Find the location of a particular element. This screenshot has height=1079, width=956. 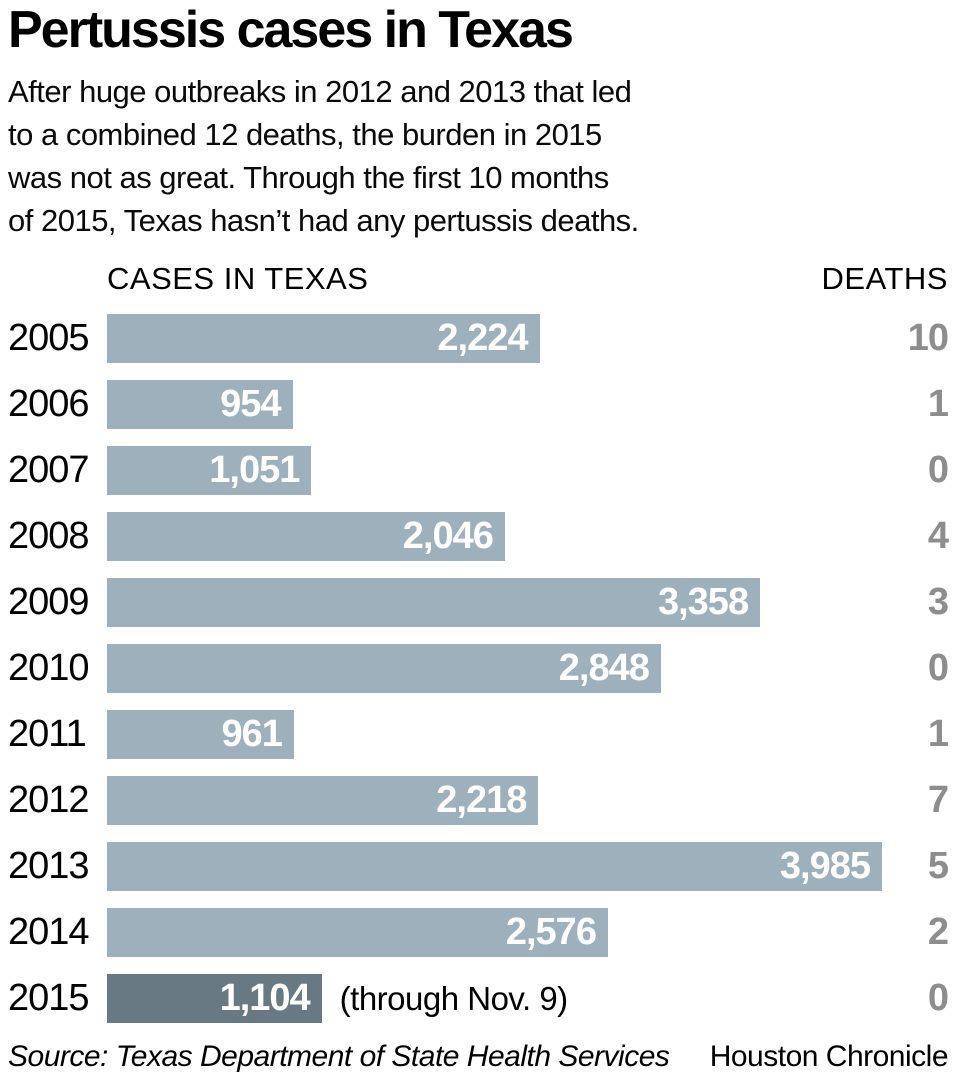

chart-row: 2007 1,051 0 is located at coordinates (478, 470).